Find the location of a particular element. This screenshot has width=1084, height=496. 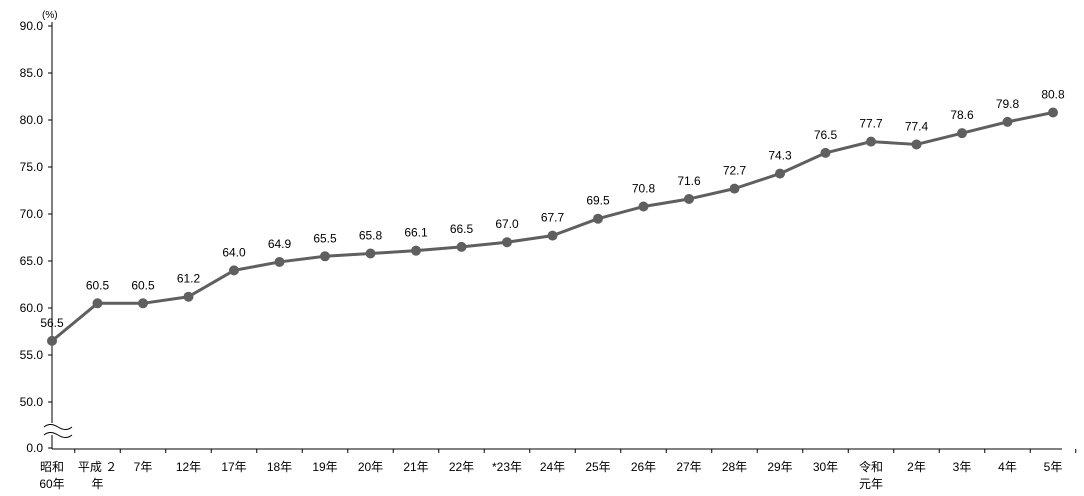

x-tick-label: 30年 is located at coordinates (825, 467).